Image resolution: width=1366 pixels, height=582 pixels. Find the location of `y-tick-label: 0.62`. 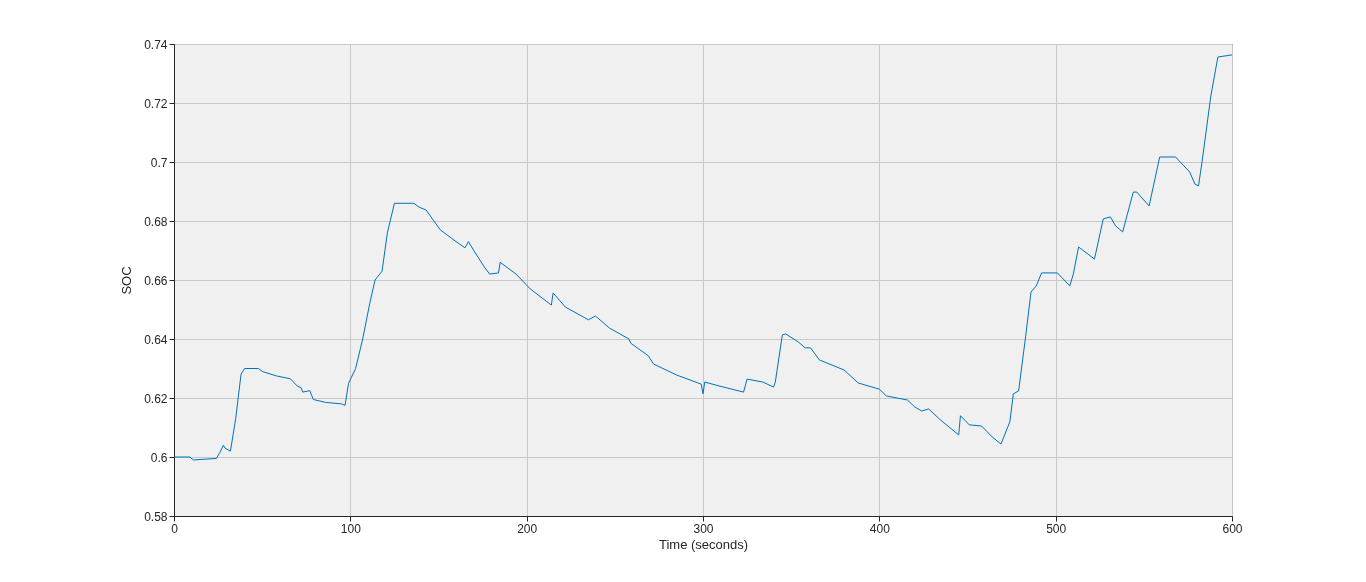

y-tick-label: 0.62 is located at coordinates (156, 398).